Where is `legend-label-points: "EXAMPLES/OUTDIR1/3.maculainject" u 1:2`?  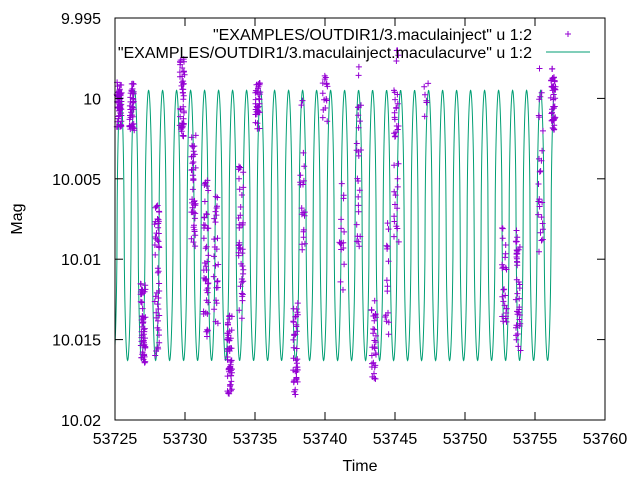 legend-label-points: "EXAMPLES/OUTDIR1/3.maculainject" u 1:2 is located at coordinates (372, 35).